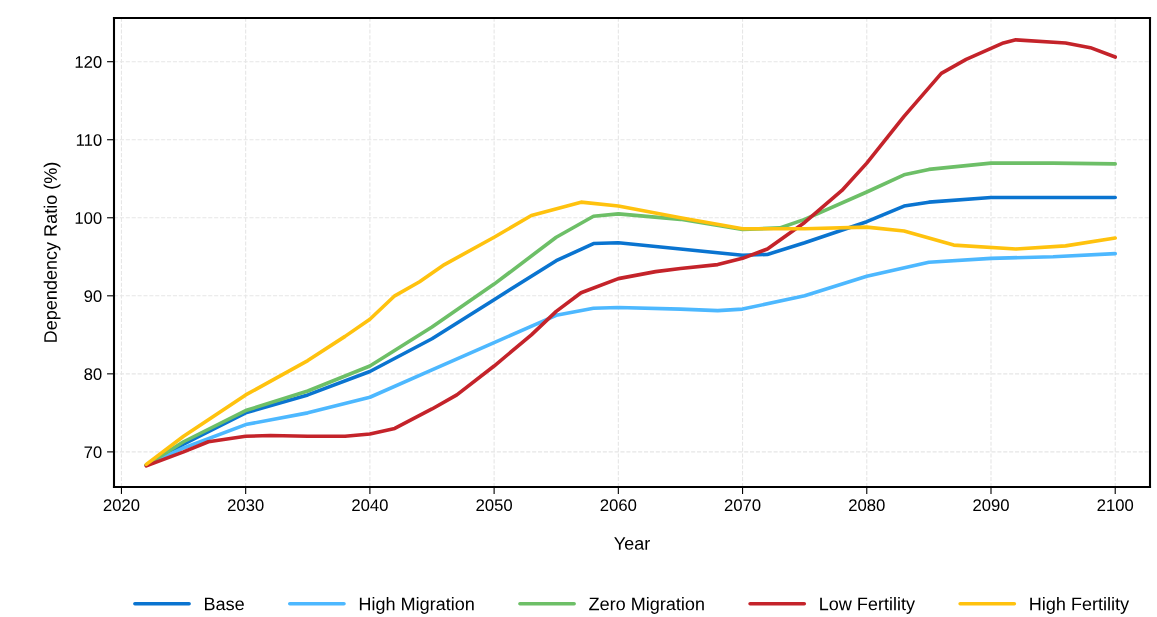 The width and height of the screenshot is (1157, 617). Describe the element at coordinates (88, 218) in the screenshot. I see `y-tick-label: 100` at that location.